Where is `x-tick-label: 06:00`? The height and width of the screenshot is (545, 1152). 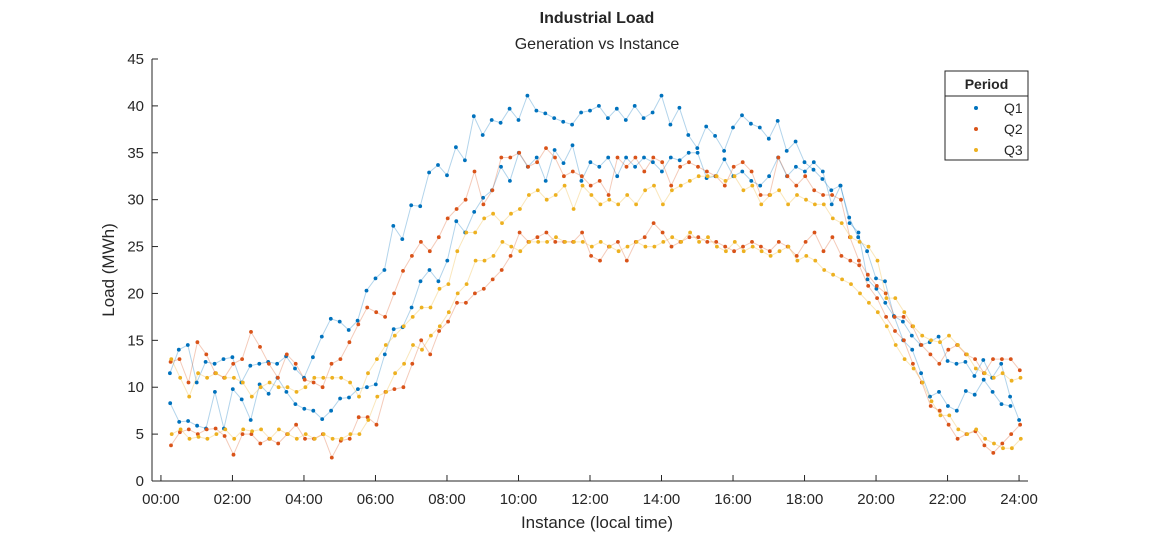
x-tick-label: 06:00 is located at coordinates (376, 499).